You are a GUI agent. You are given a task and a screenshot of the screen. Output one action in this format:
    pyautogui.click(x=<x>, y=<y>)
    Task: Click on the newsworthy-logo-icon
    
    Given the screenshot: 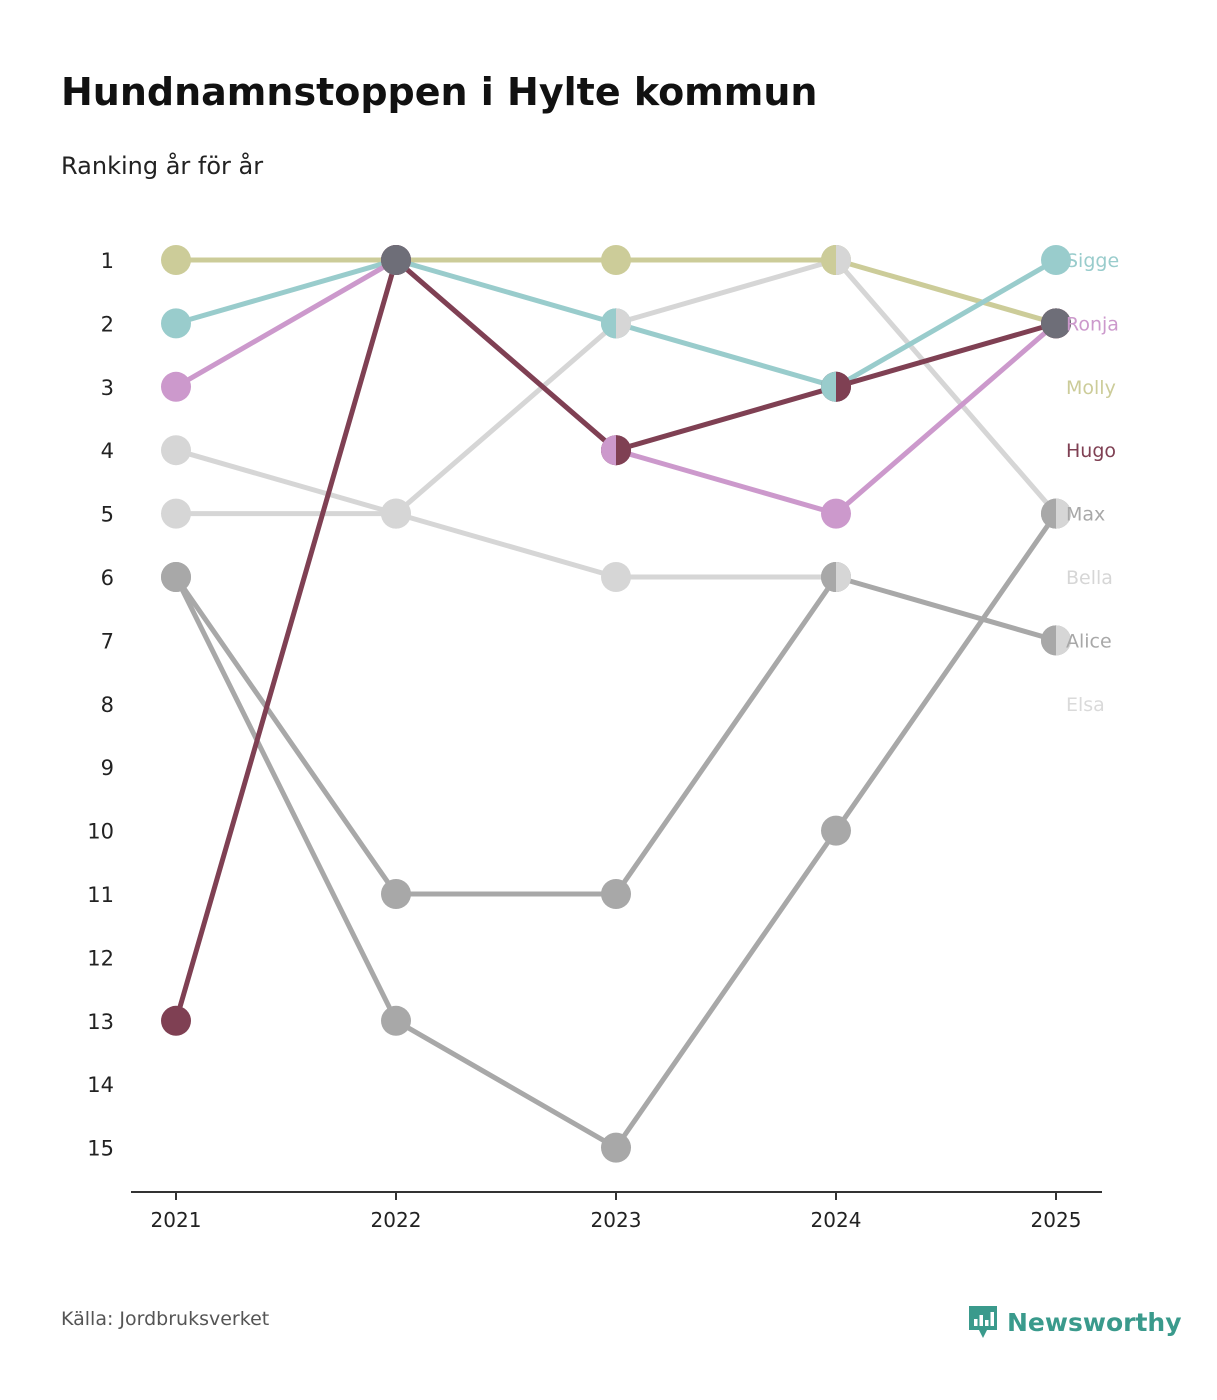 What is the action you would take?
    pyautogui.click(x=983, y=1322)
    